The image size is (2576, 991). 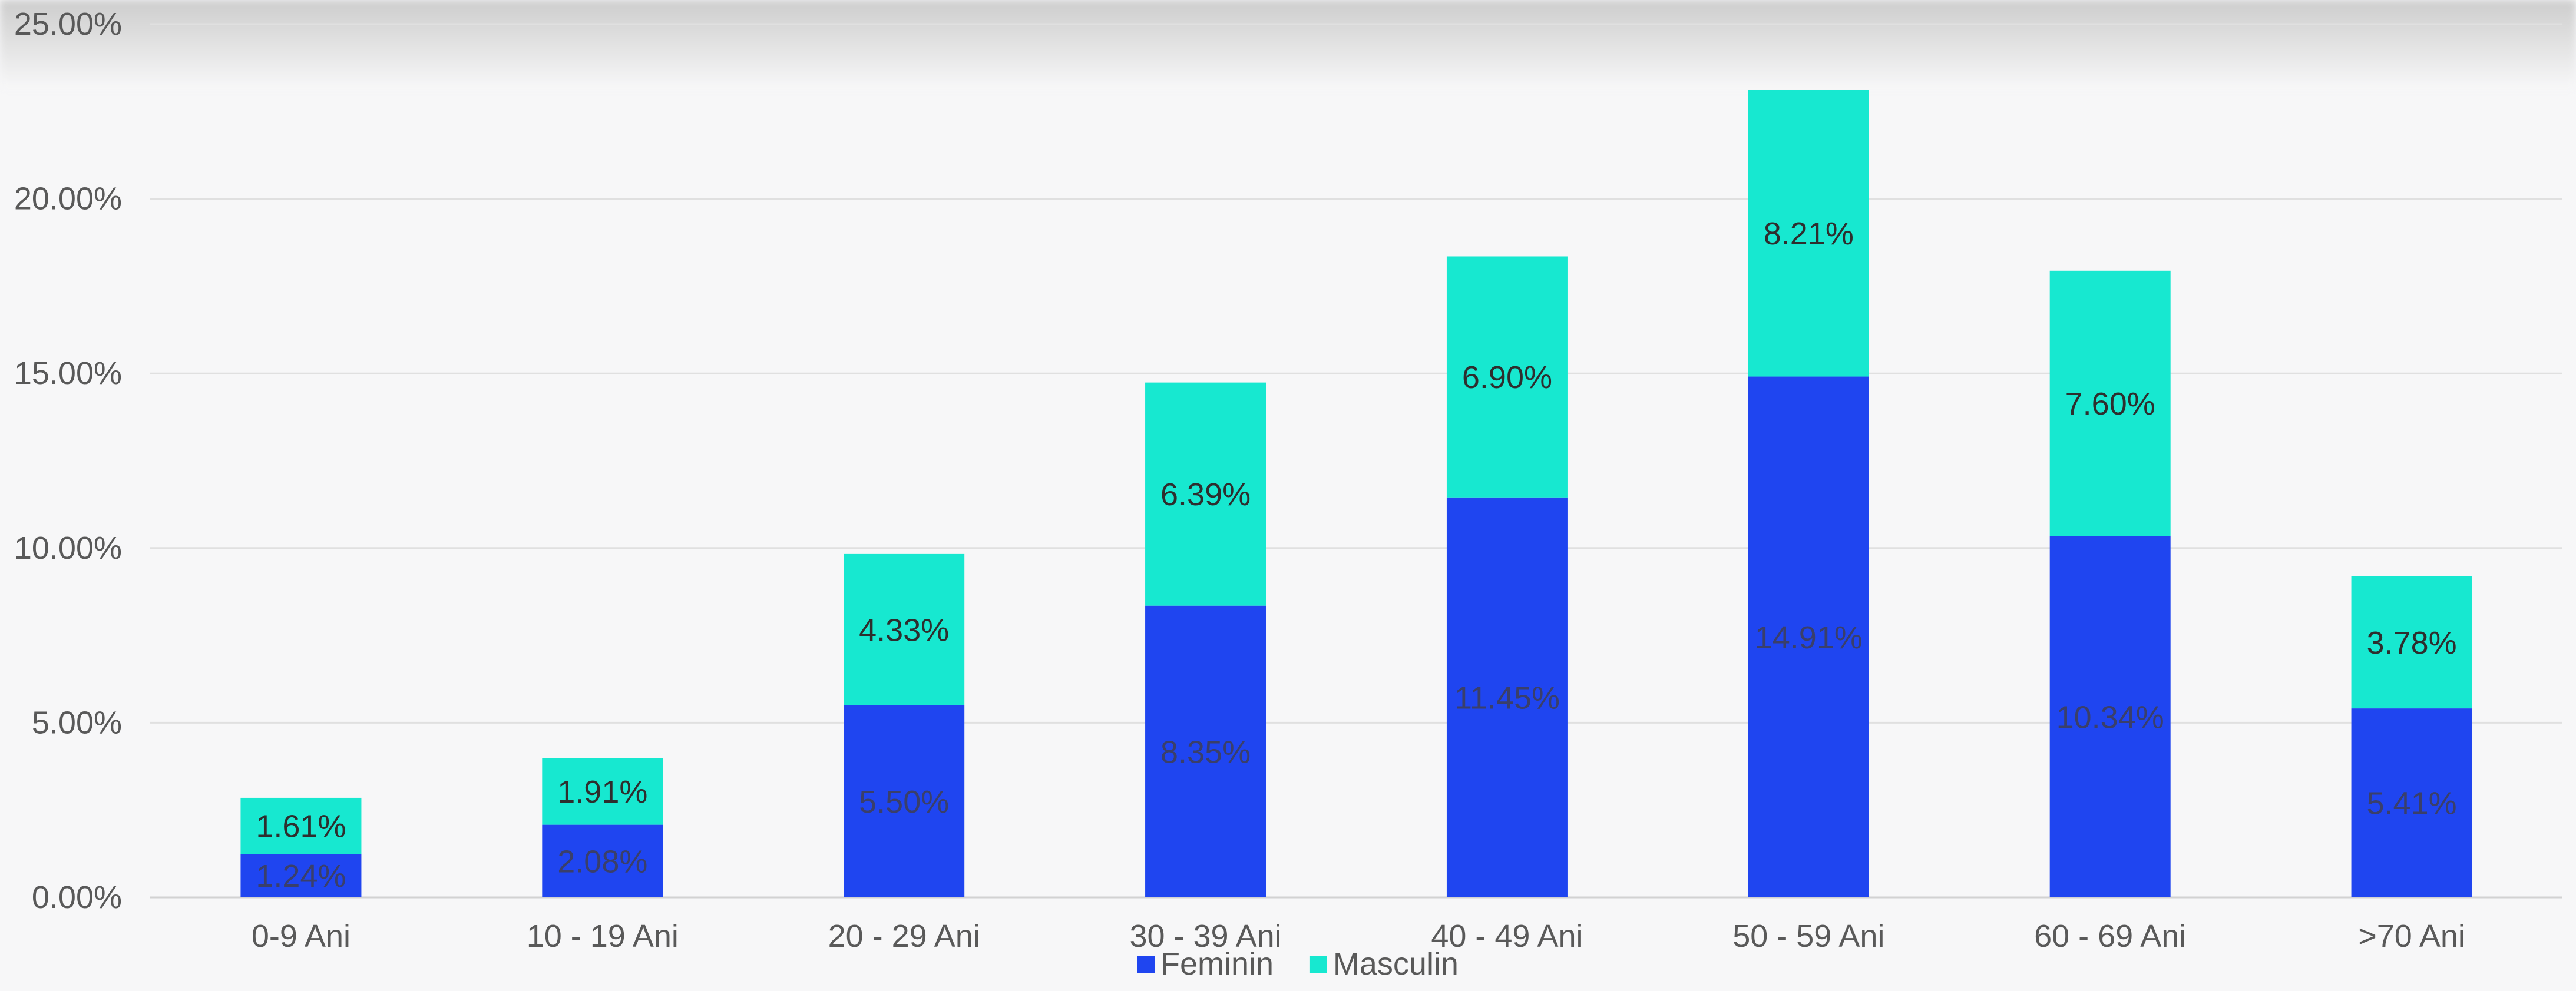 What do you see at coordinates (1298, 964) in the screenshot?
I see `legend: Feminin Masculin` at bounding box center [1298, 964].